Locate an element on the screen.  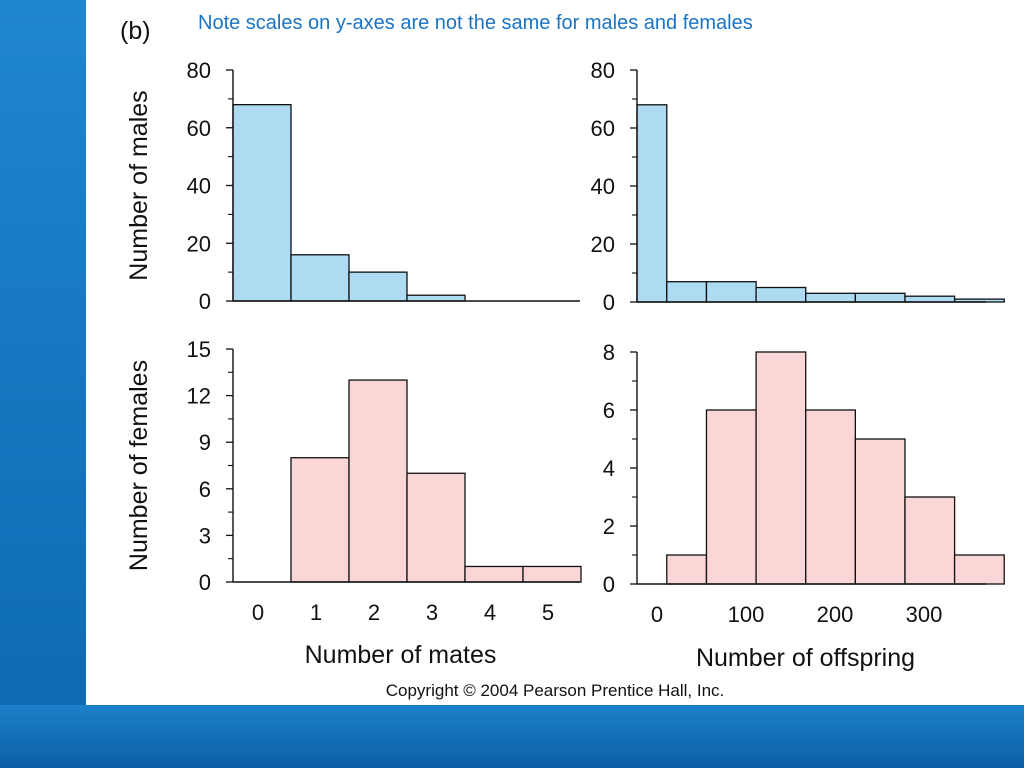
xtick-label-females-offspring-200: 200 is located at coordinates (835, 614).